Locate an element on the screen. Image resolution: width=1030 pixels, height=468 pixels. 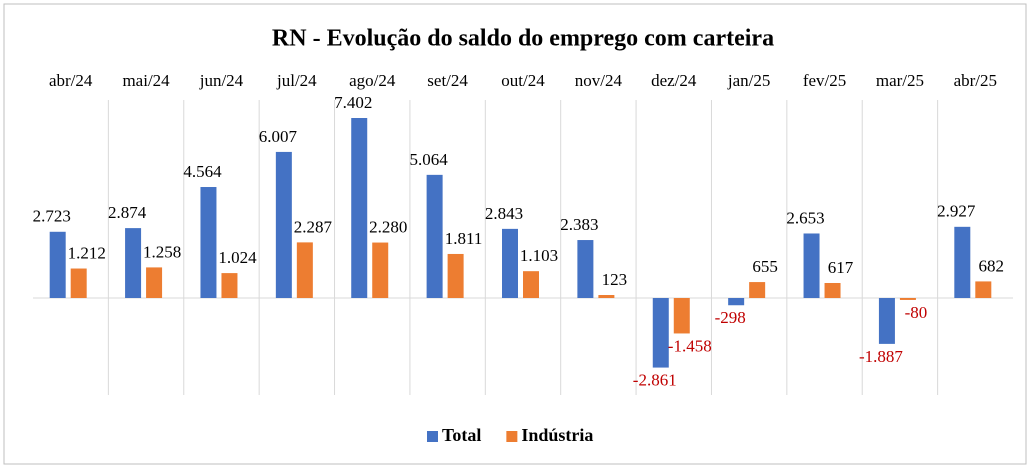
value-label: 2.843 is located at coordinates (504, 213).